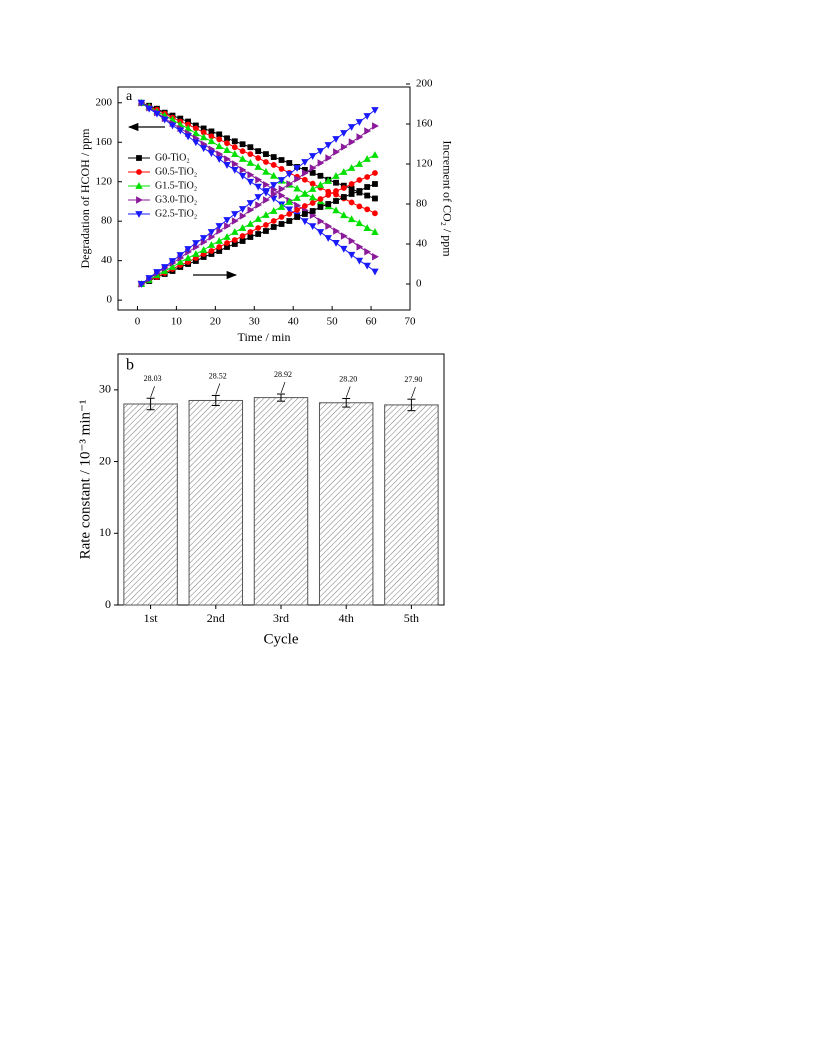 The image size is (816, 1056). Describe the element at coordinates (422, 244) in the screenshot. I see `y2-tick-label: 40` at that location.